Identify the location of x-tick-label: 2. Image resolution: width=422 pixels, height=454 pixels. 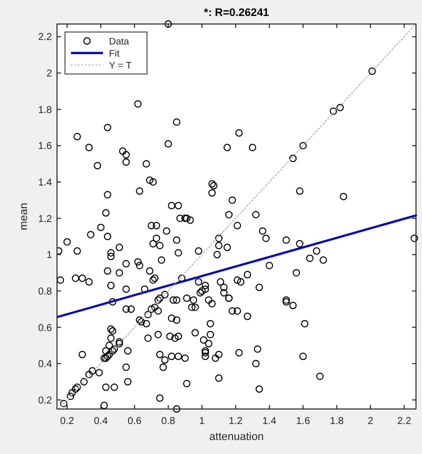
(371, 421).